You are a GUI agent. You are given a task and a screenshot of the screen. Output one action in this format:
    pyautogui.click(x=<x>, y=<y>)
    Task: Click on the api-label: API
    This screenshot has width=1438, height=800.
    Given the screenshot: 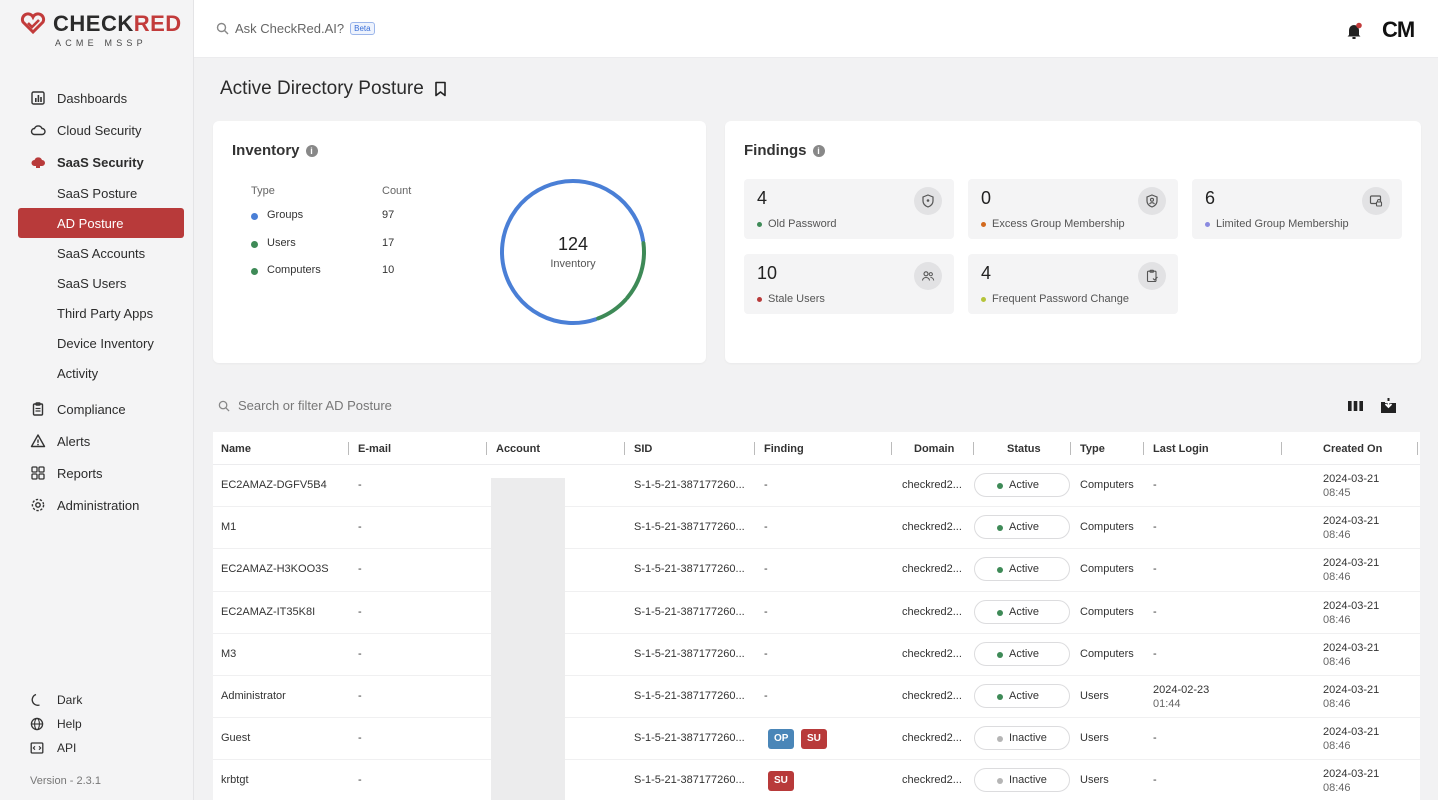 What is the action you would take?
    pyautogui.click(x=67, y=748)
    